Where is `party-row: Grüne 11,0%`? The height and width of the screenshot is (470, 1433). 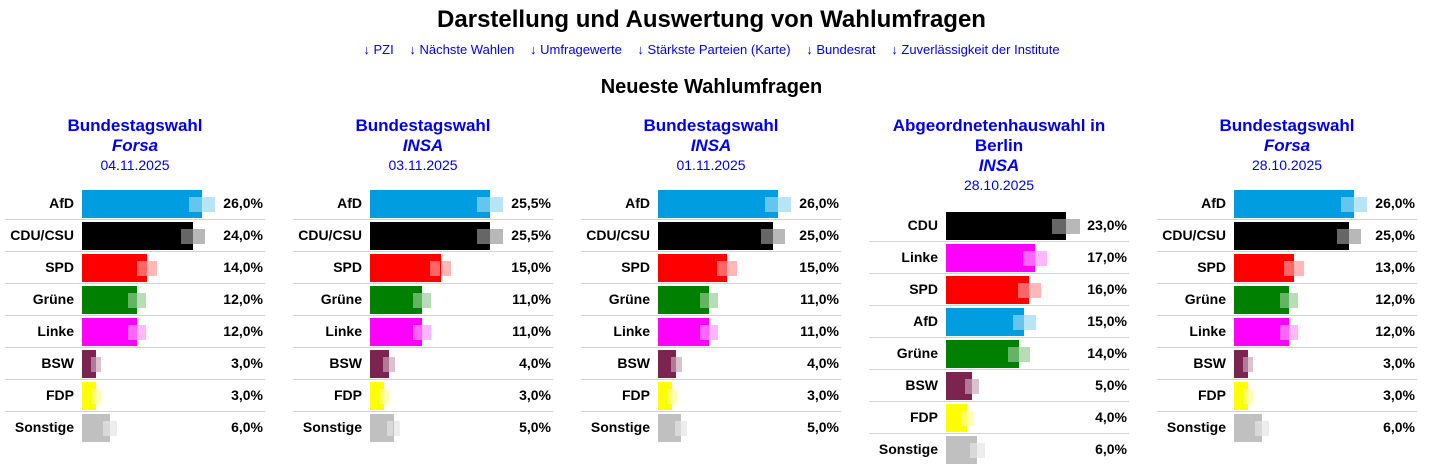 party-row: Grüne 11,0% is located at coordinates (423, 300).